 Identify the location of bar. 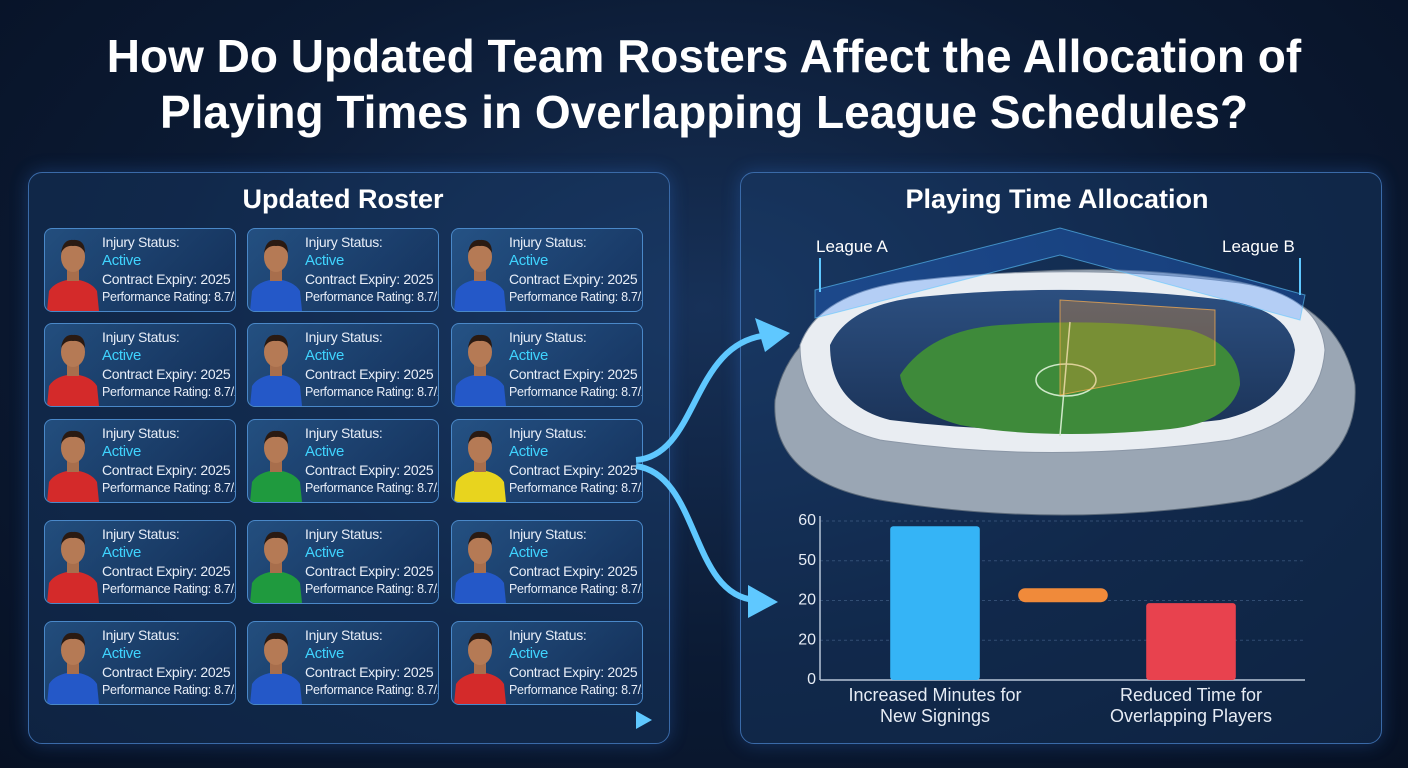
(935, 603).